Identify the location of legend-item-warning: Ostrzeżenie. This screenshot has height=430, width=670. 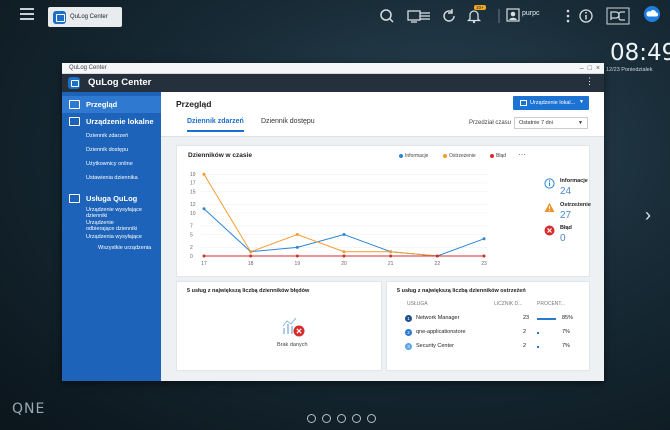
(459, 156).